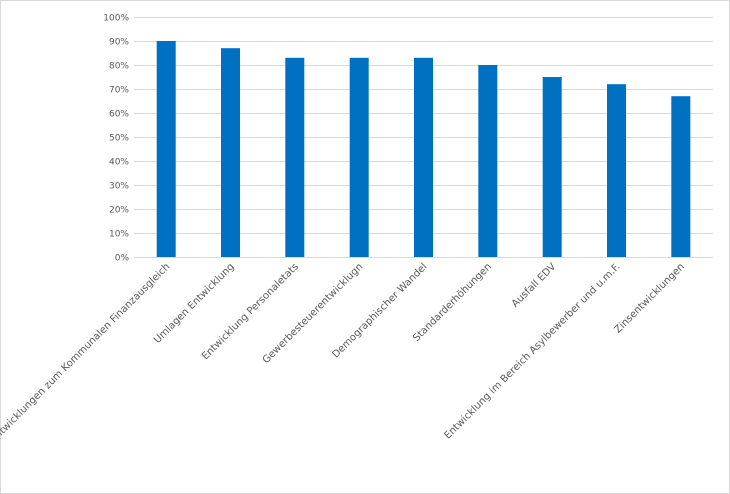 The height and width of the screenshot is (494, 730). What do you see at coordinates (116, 19) in the screenshot?
I see `y-tick-label: 100%` at bounding box center [116, 19].